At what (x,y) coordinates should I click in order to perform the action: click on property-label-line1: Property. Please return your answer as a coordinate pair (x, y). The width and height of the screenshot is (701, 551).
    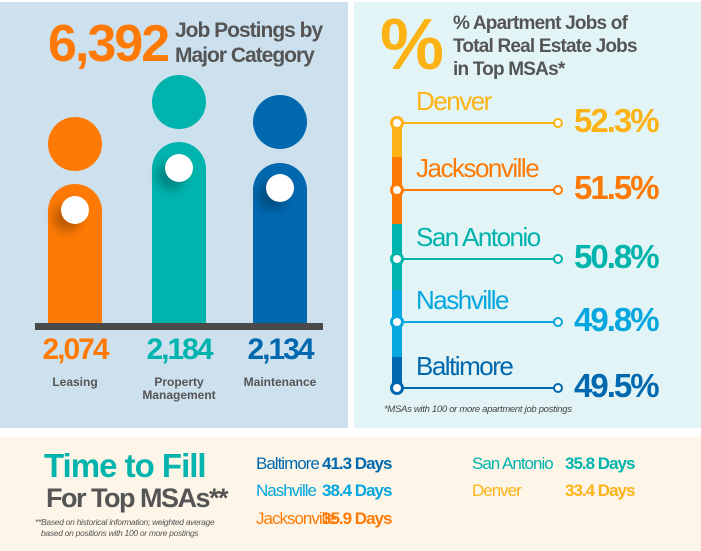
    Looking at the image, I should click on (179, 382).